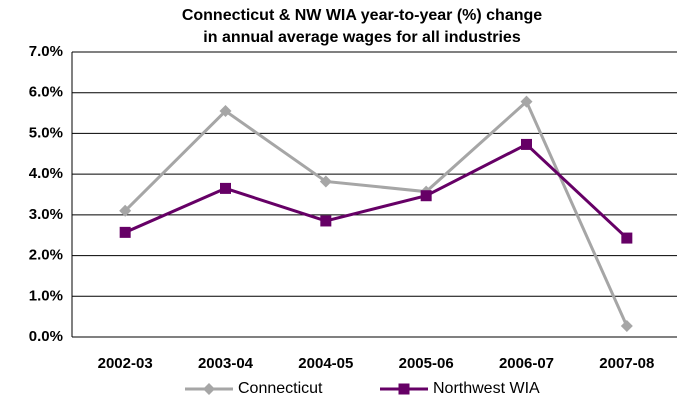  I want to click on y-tick-label: 1.0%, so click(46, 295).